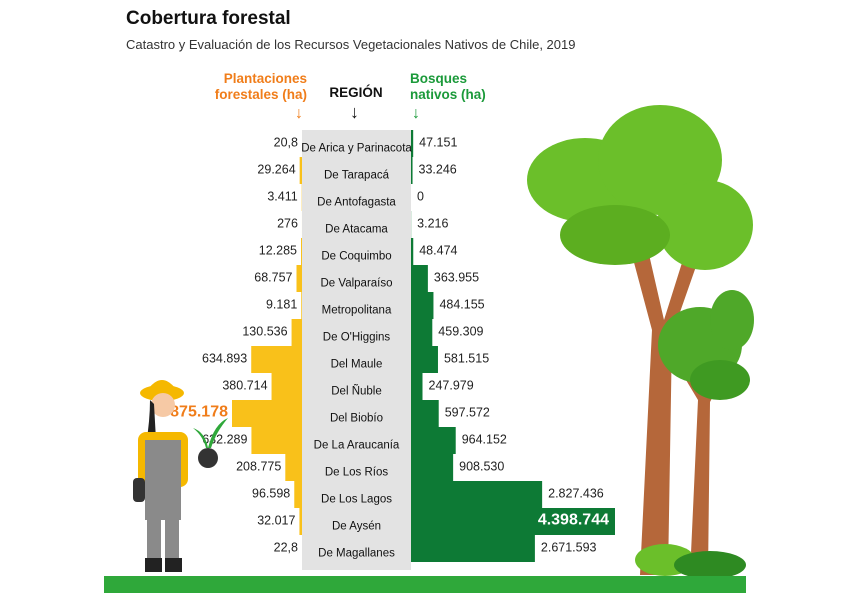  Describe the element at coordinates (456, 278) in the screenshot. I see `bosques-value-label: 363.955` at that location.